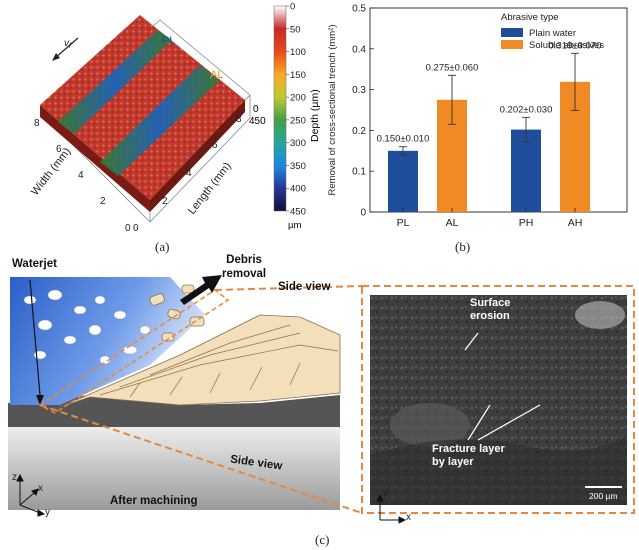 The width and height of the screenshot is (639, 550). What do you see at coordinates (359, 90) in the screenshot?
I see `y-tick-label: 0.3` at bounding box center [359, 90].